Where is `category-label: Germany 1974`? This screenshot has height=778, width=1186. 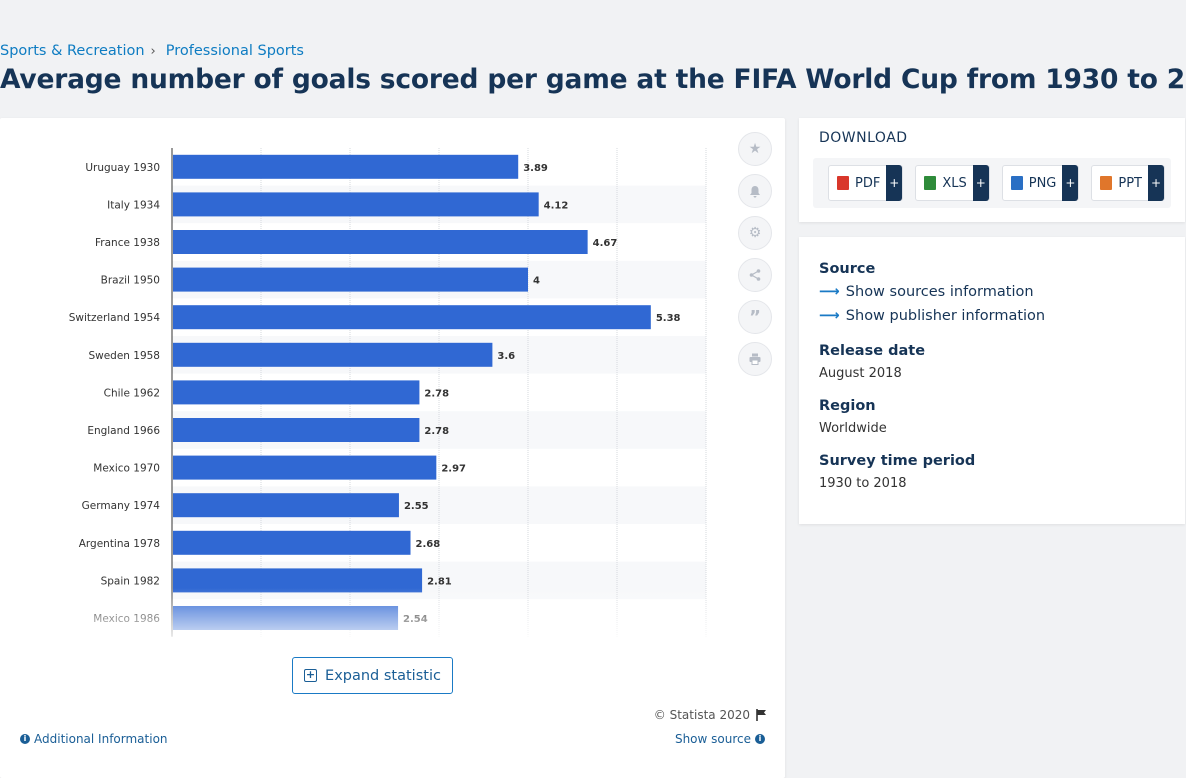
category-label: Germany 1974 is located at coordinates (121, 506).